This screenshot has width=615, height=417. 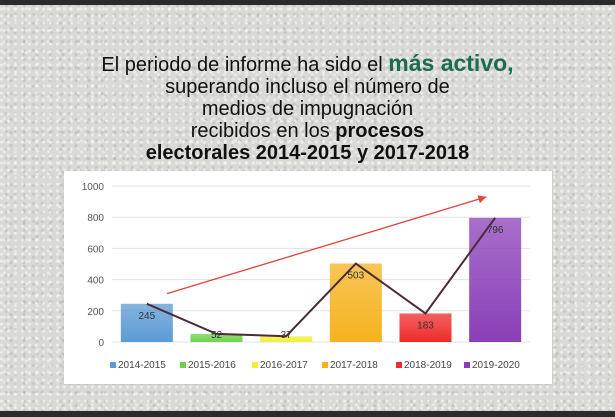 What do you see at coordinates (93, 187) in the screenshot?
I see `y-tick-label: 1000` at bounding box center [93, 187].